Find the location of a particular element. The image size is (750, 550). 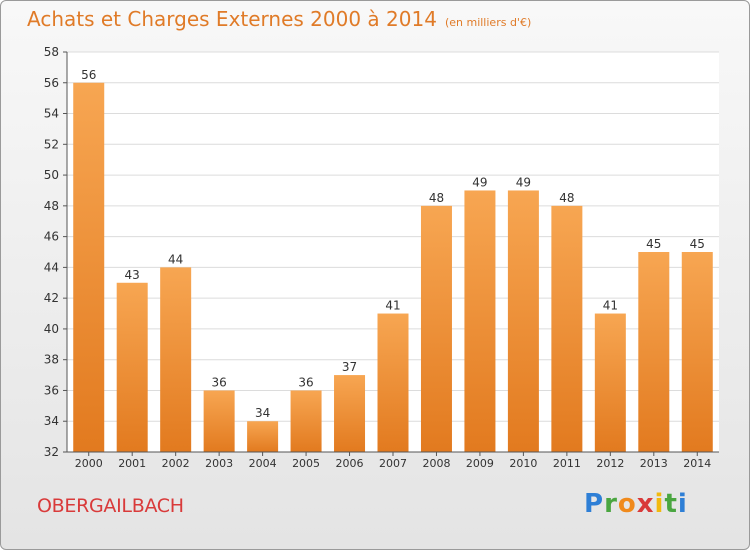

y-axis: 32 34 36 38 40 42 44 46 48 50 52 54 56 58 is located at coordinates (56, 252).